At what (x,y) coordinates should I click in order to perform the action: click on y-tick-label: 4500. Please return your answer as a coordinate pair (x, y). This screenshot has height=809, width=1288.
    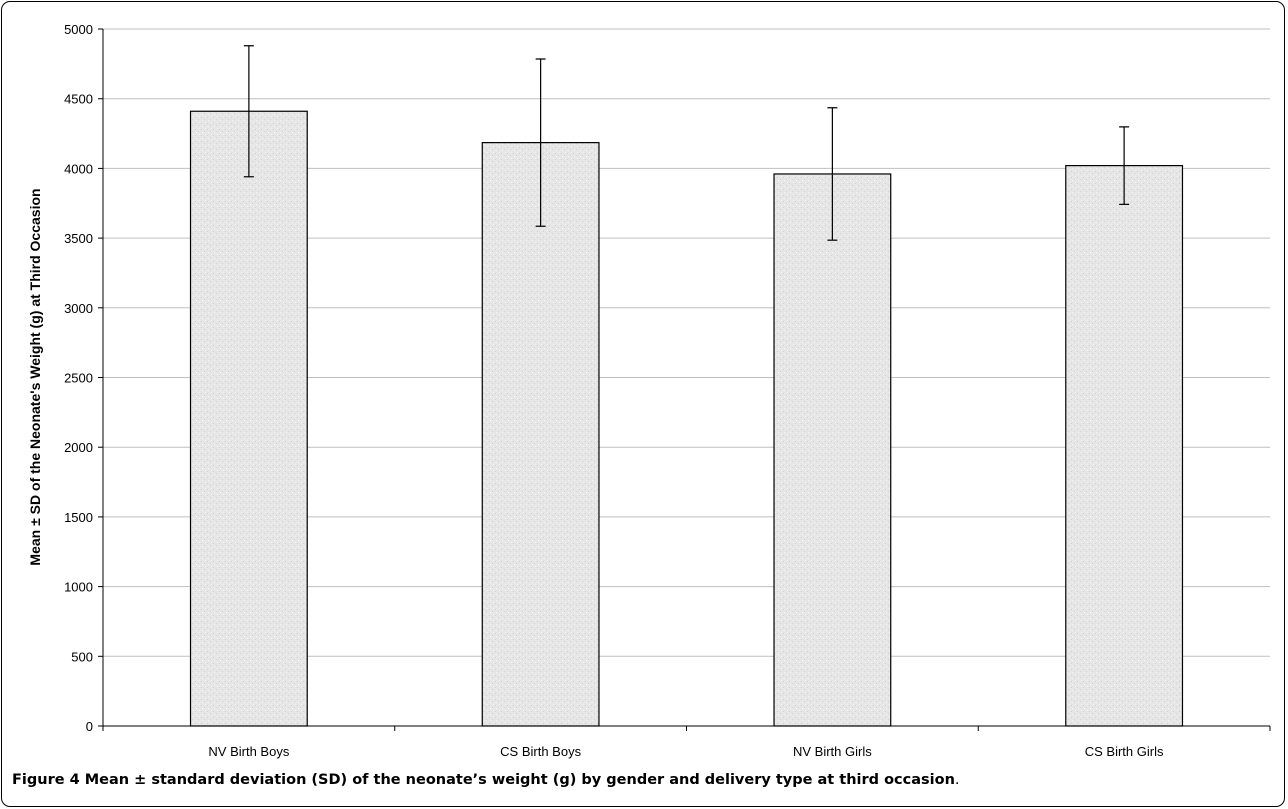
    Looking at the image, I should click on (78, 99).